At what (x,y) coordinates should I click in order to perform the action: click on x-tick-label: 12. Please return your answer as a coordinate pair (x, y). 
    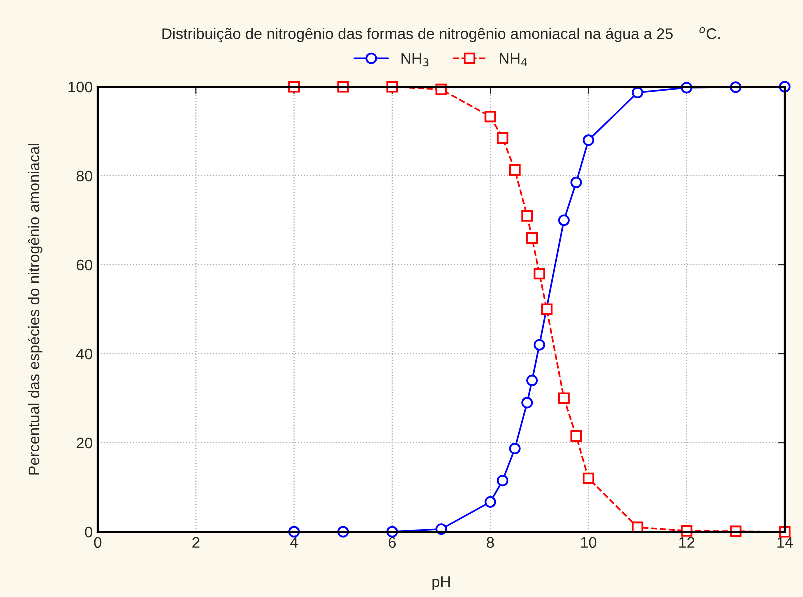
    Looking at the image, I should click on (687, 542).